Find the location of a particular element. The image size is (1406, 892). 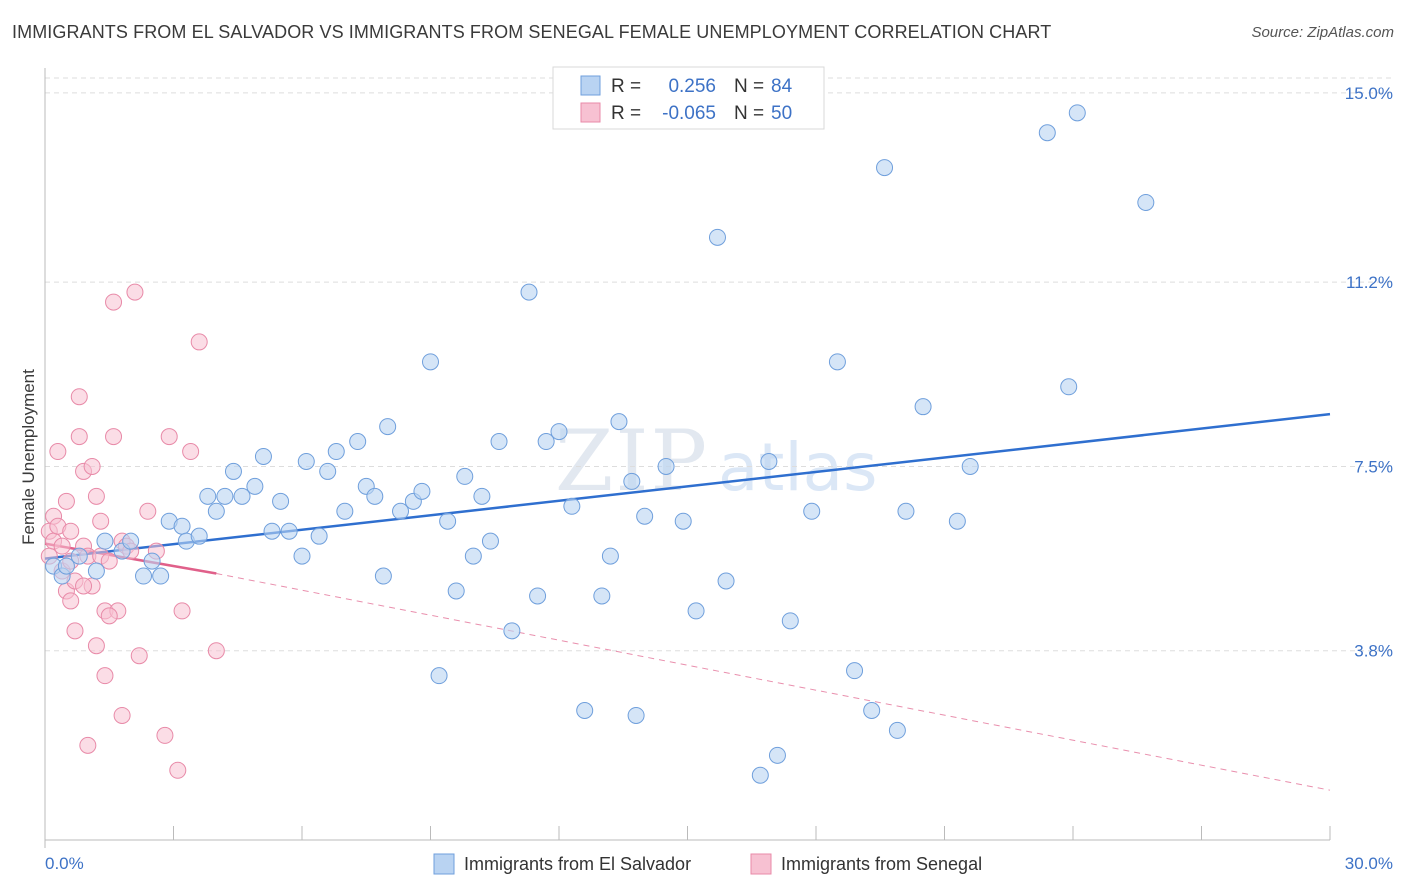

legend-n-label-1: N = is located at coordinates (749, 86).